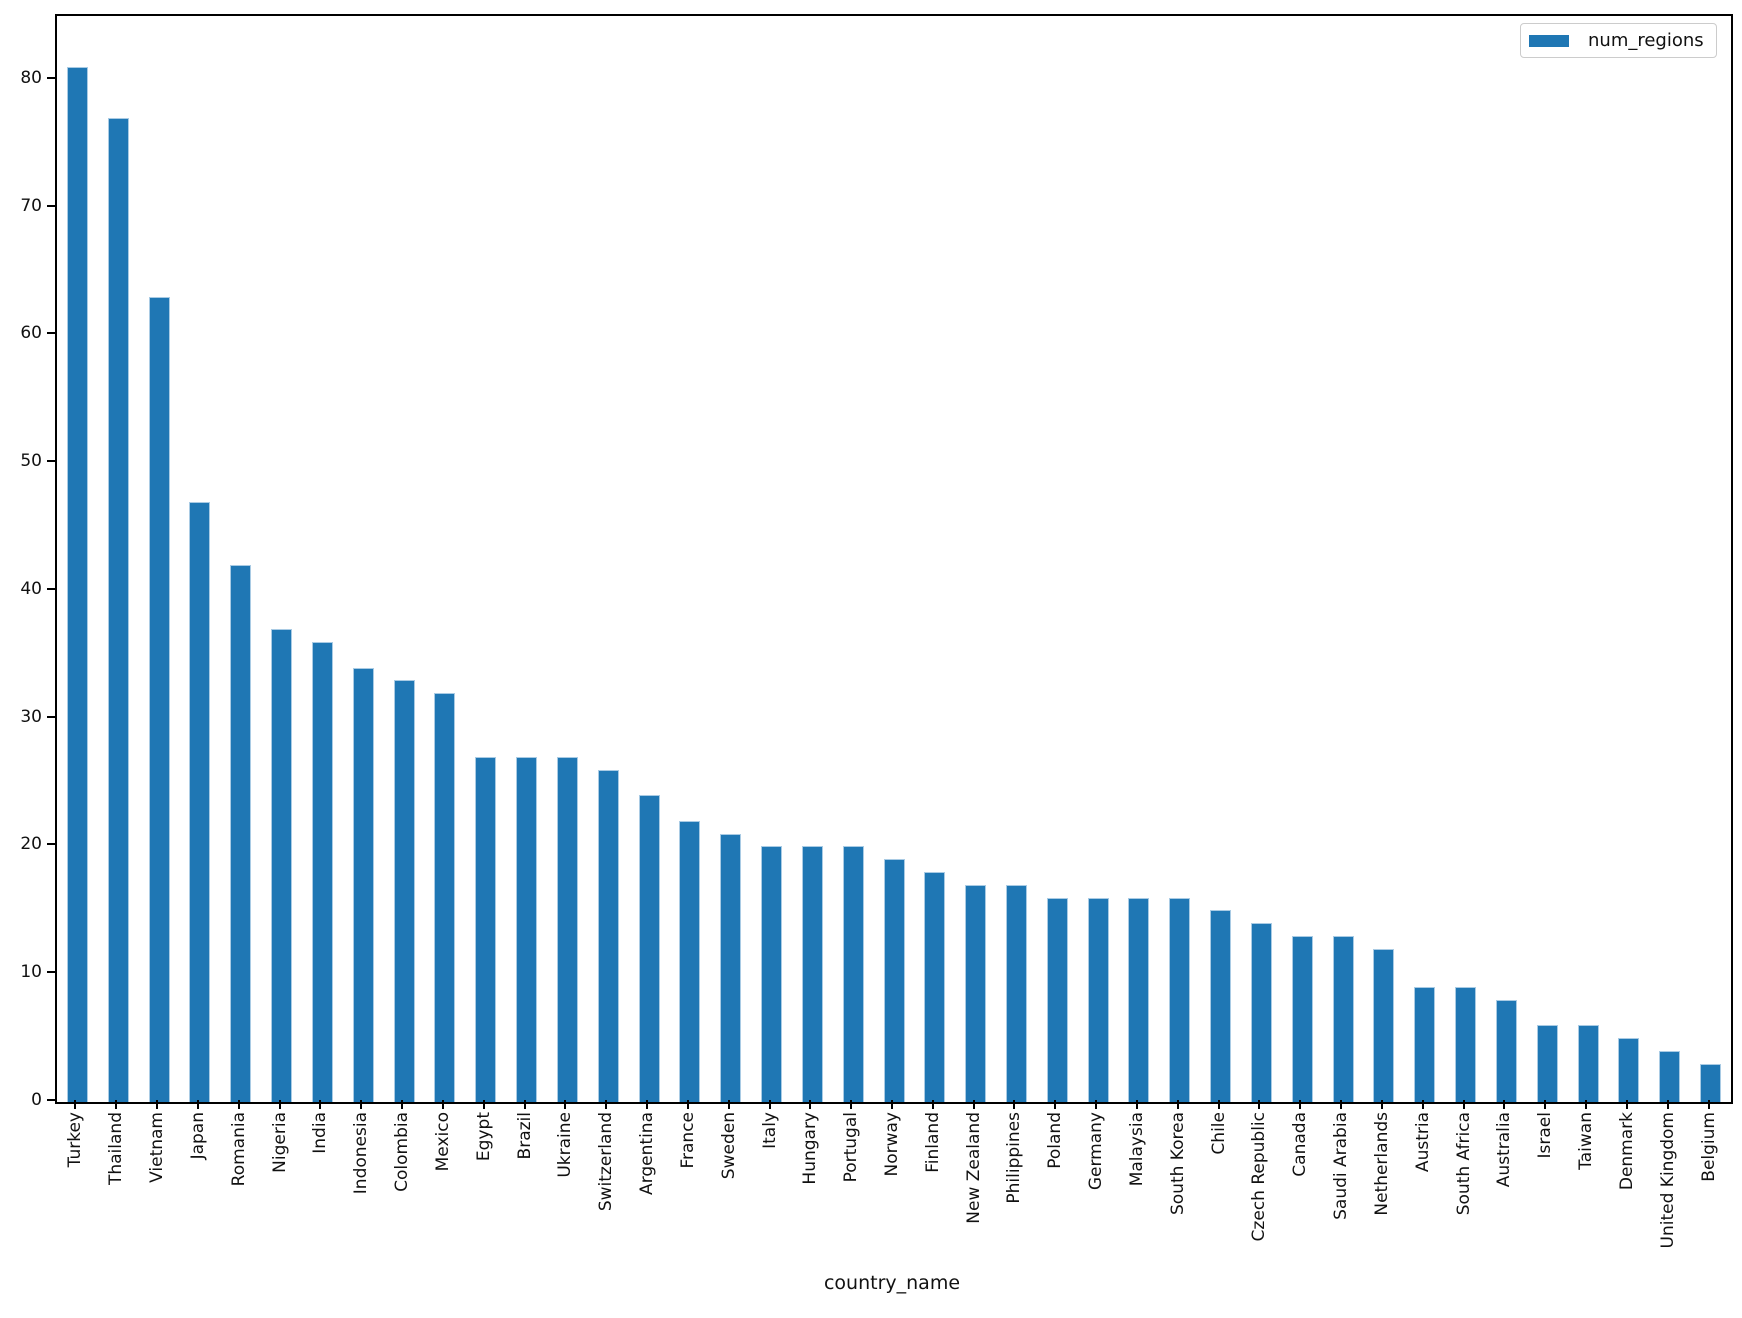  Describe the element at coordinates (687, 1140) in the screenshot. I see `x-tick-label: France` at that location.